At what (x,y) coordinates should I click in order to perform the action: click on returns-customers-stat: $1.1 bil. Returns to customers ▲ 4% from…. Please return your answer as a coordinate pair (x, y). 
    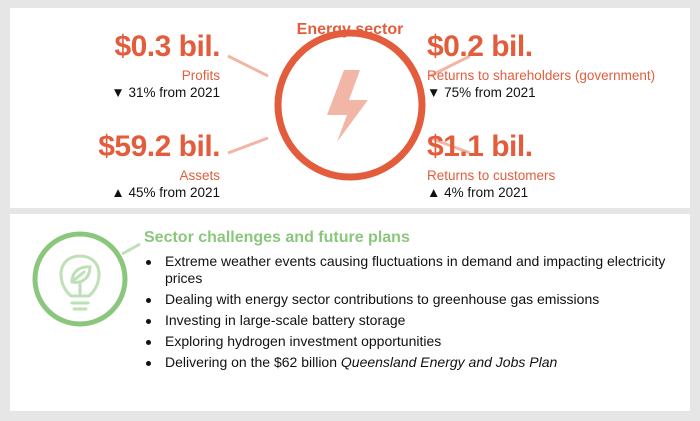
    Looking at the image, I should click on (557, 165).